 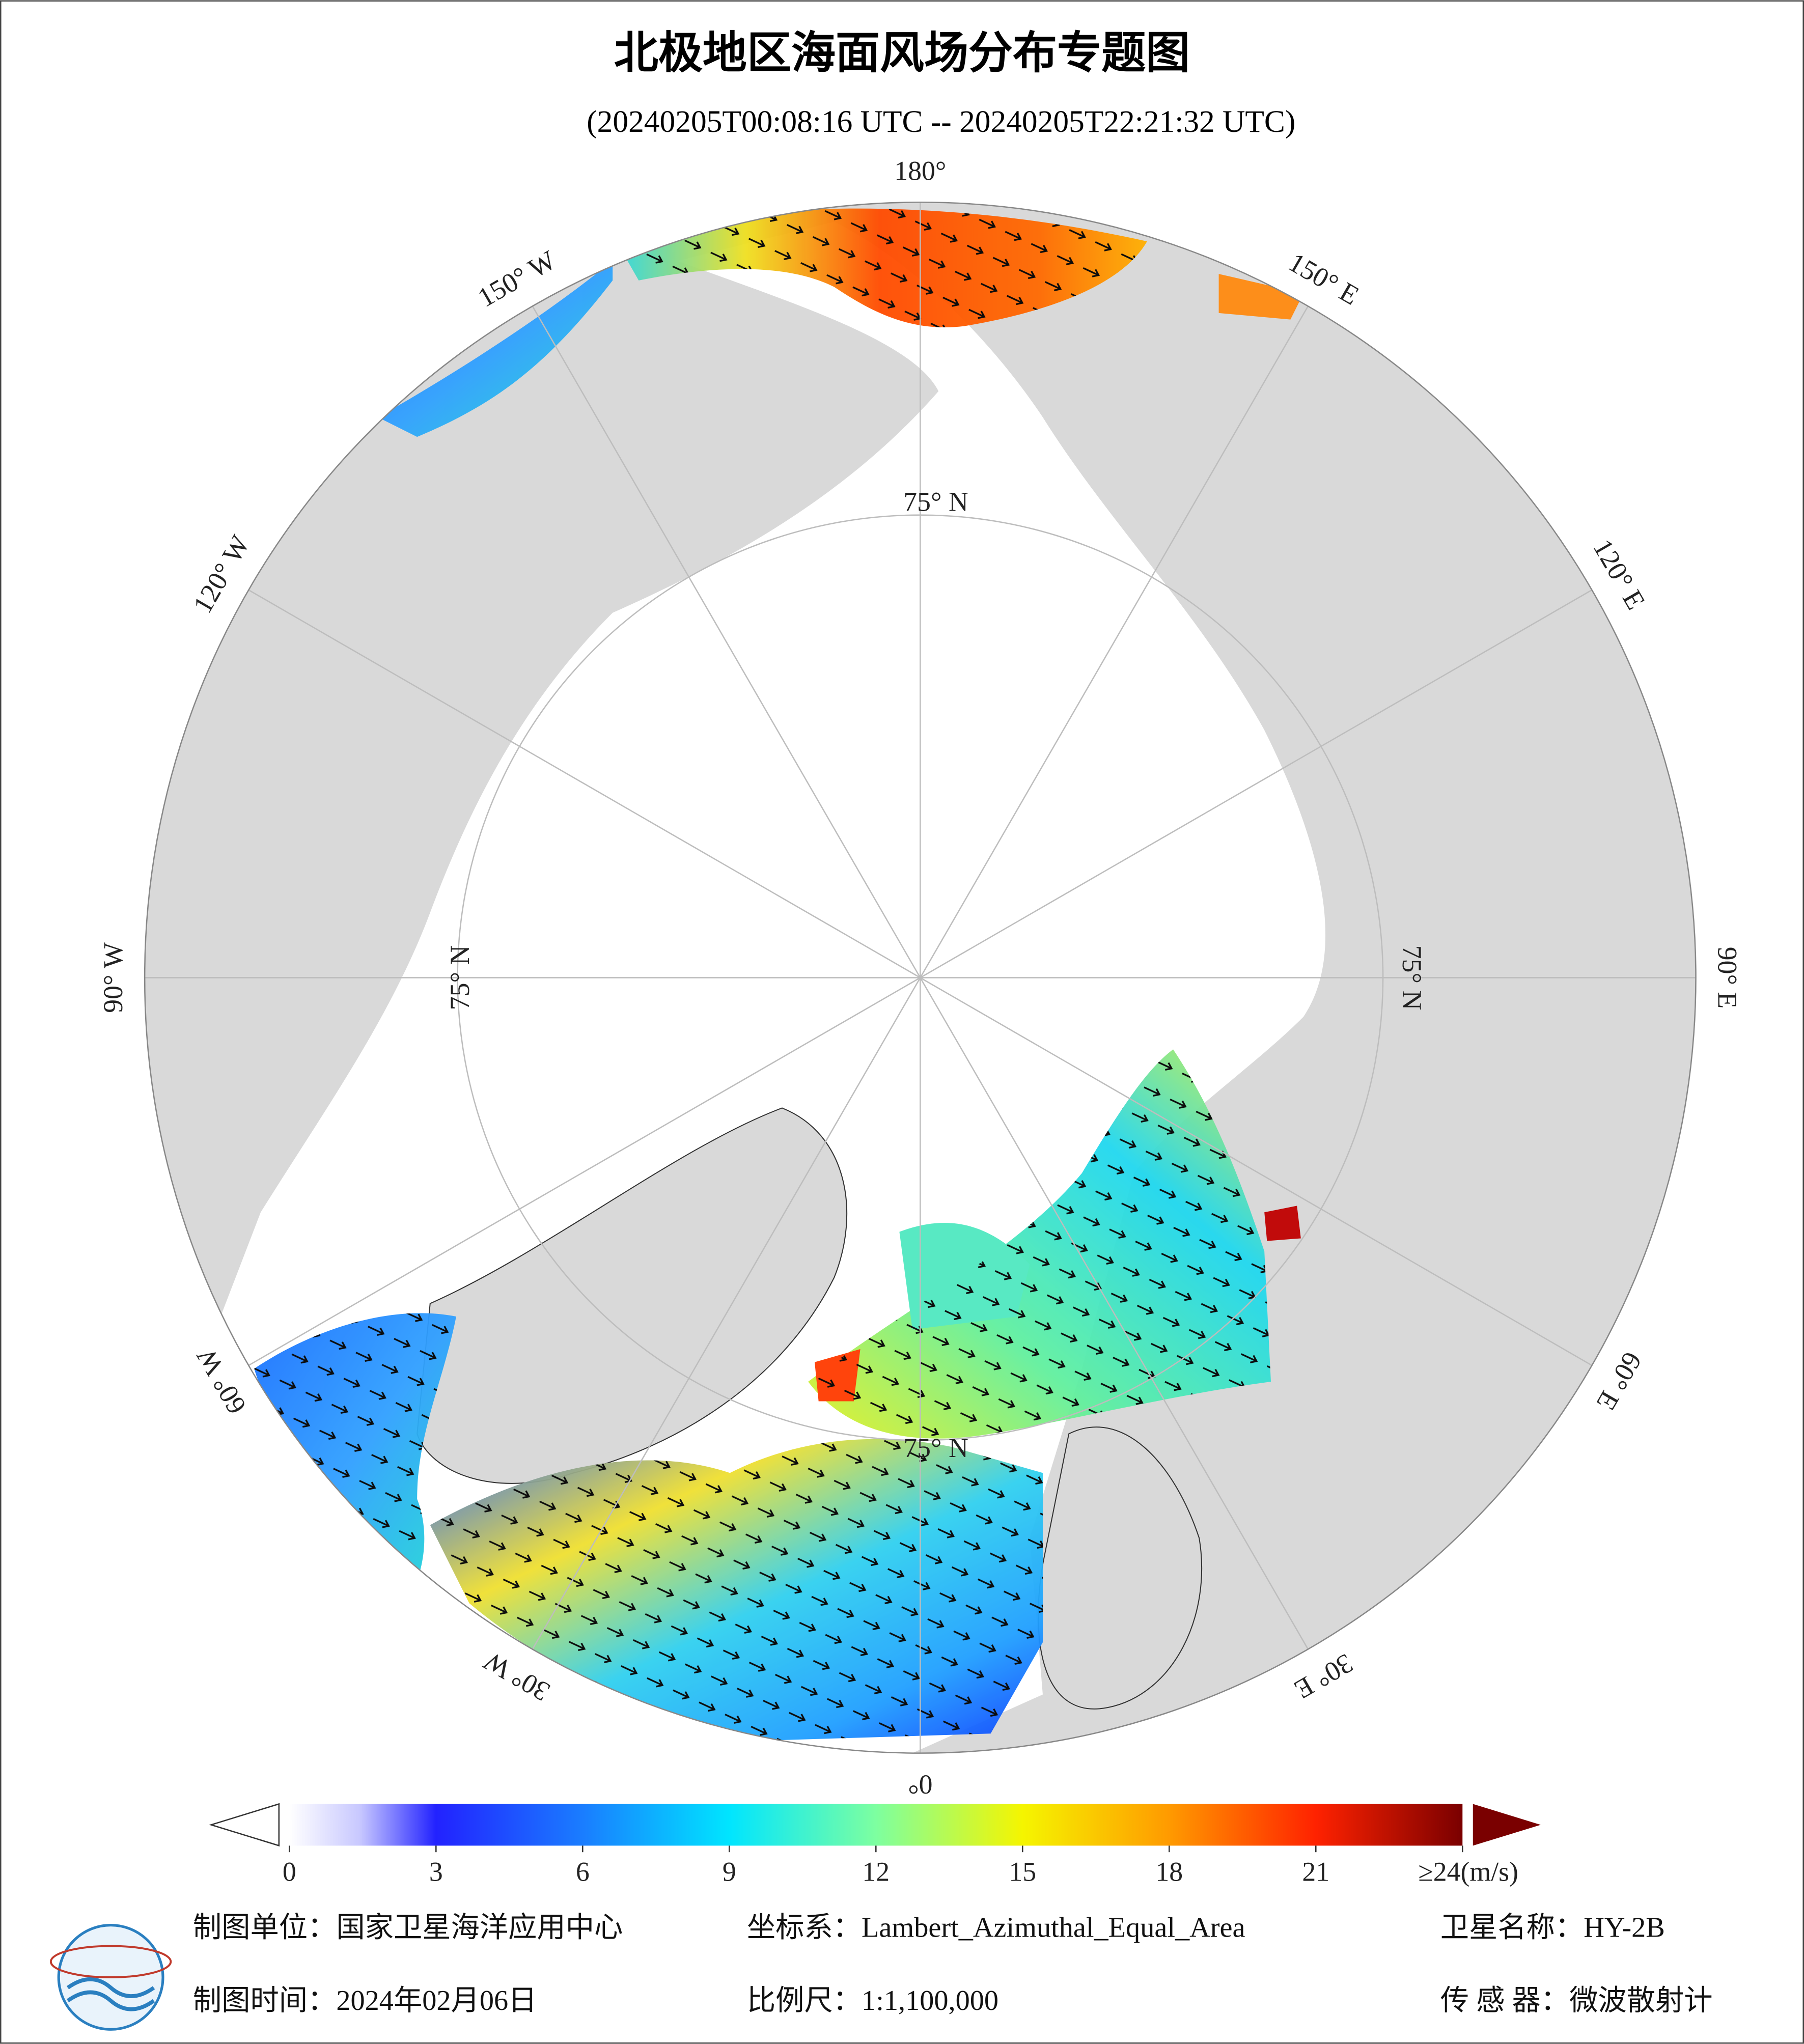 I want to click on footer-field: 比例尺：1:1,100,000, so click(x=872, y=2001).